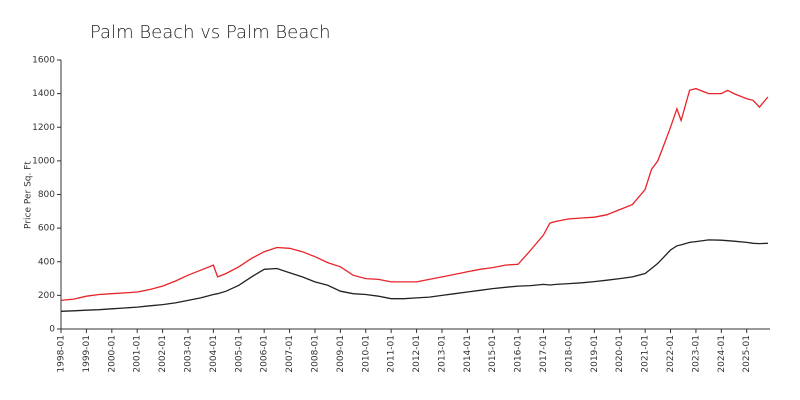 The image size is (800, 400). I want to click on y-tick-label: 400, so click(46, 262).